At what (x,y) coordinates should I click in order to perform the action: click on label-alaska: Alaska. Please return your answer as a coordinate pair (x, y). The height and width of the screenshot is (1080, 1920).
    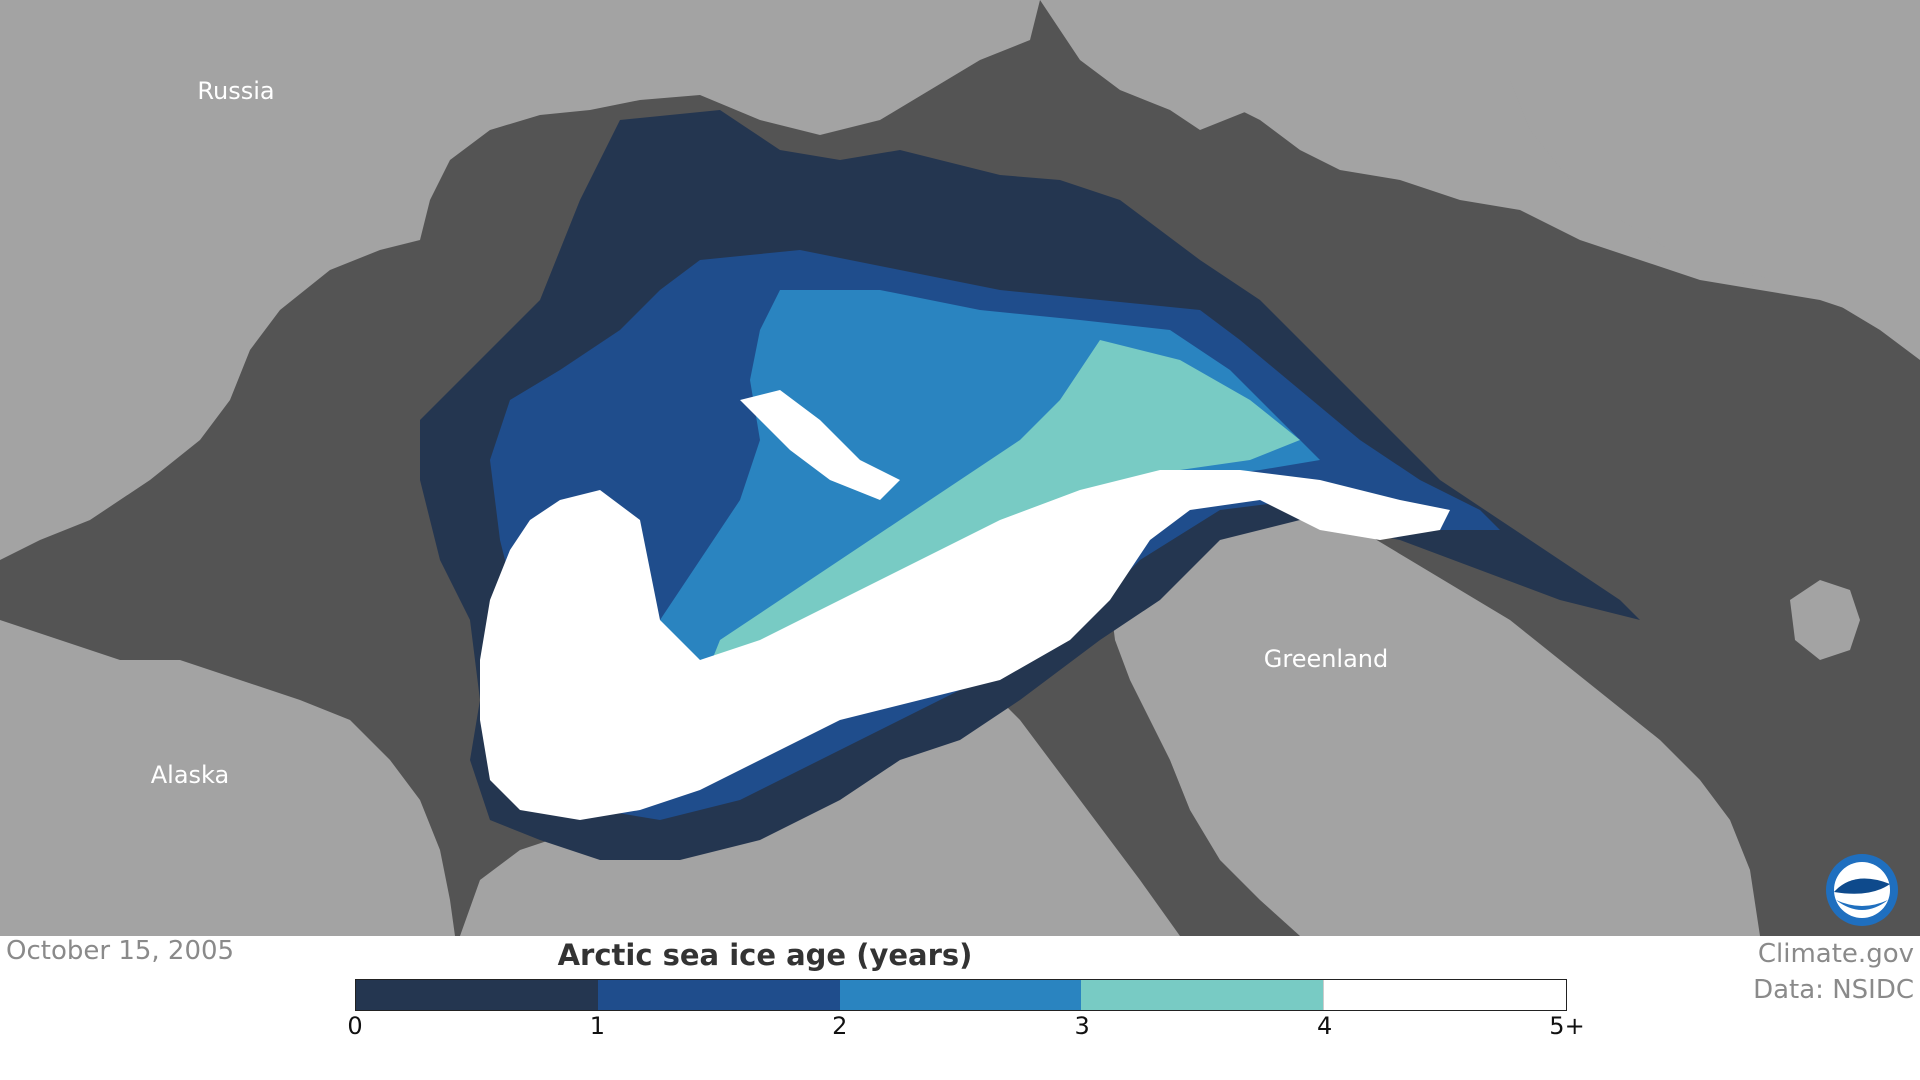
    Looking at the image, I should click on (190, 775).